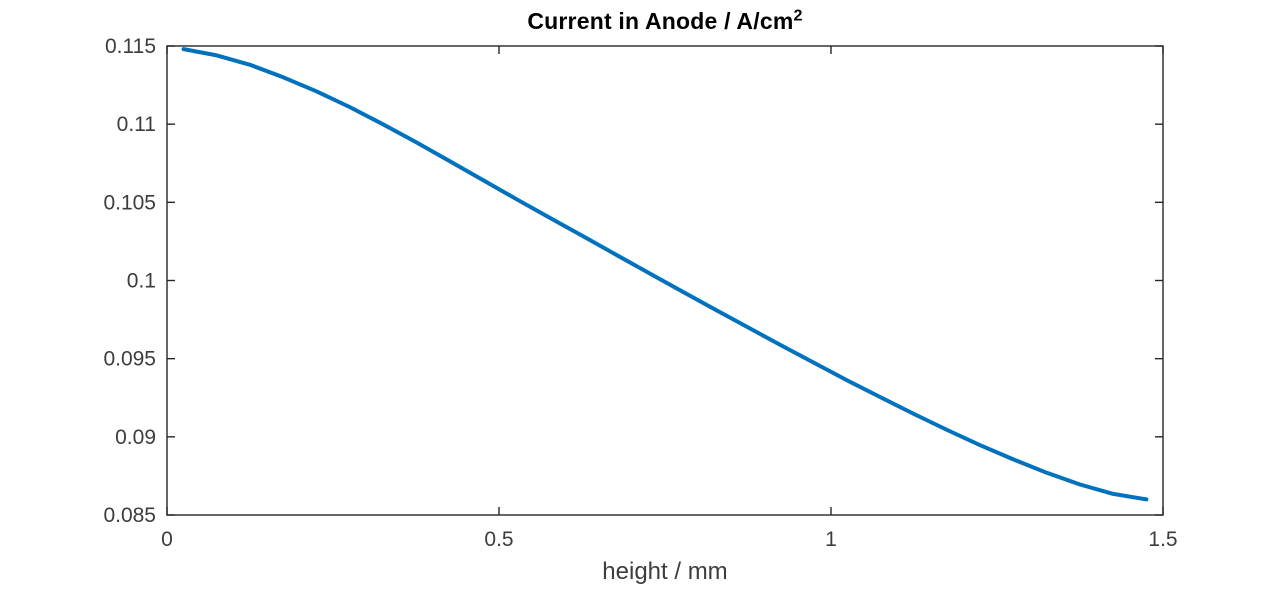 This screenshot has width=1285, height=589. What do you see at coordinates (136, 124) in the screenshot?
I see `y-tick-label: 0.11` at bounding box center [136, 124].